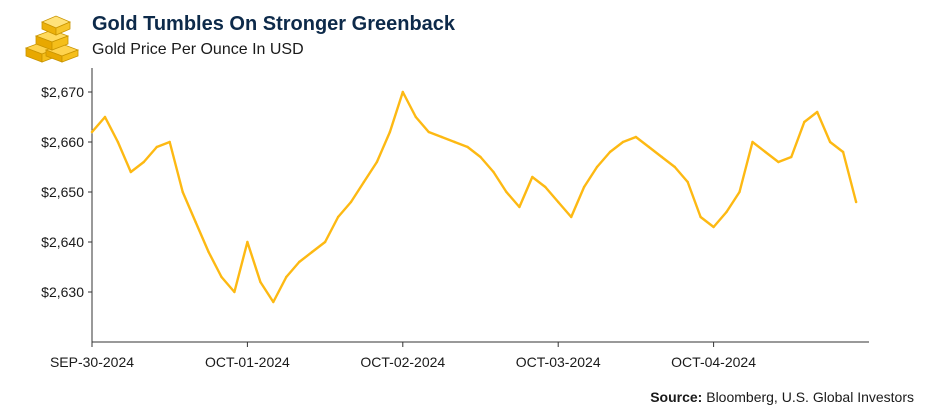  What do you see at coordinates (62, 242) in the screenshot?
I see `y-tick-label: $2,640` at bounding box center [62, 242].